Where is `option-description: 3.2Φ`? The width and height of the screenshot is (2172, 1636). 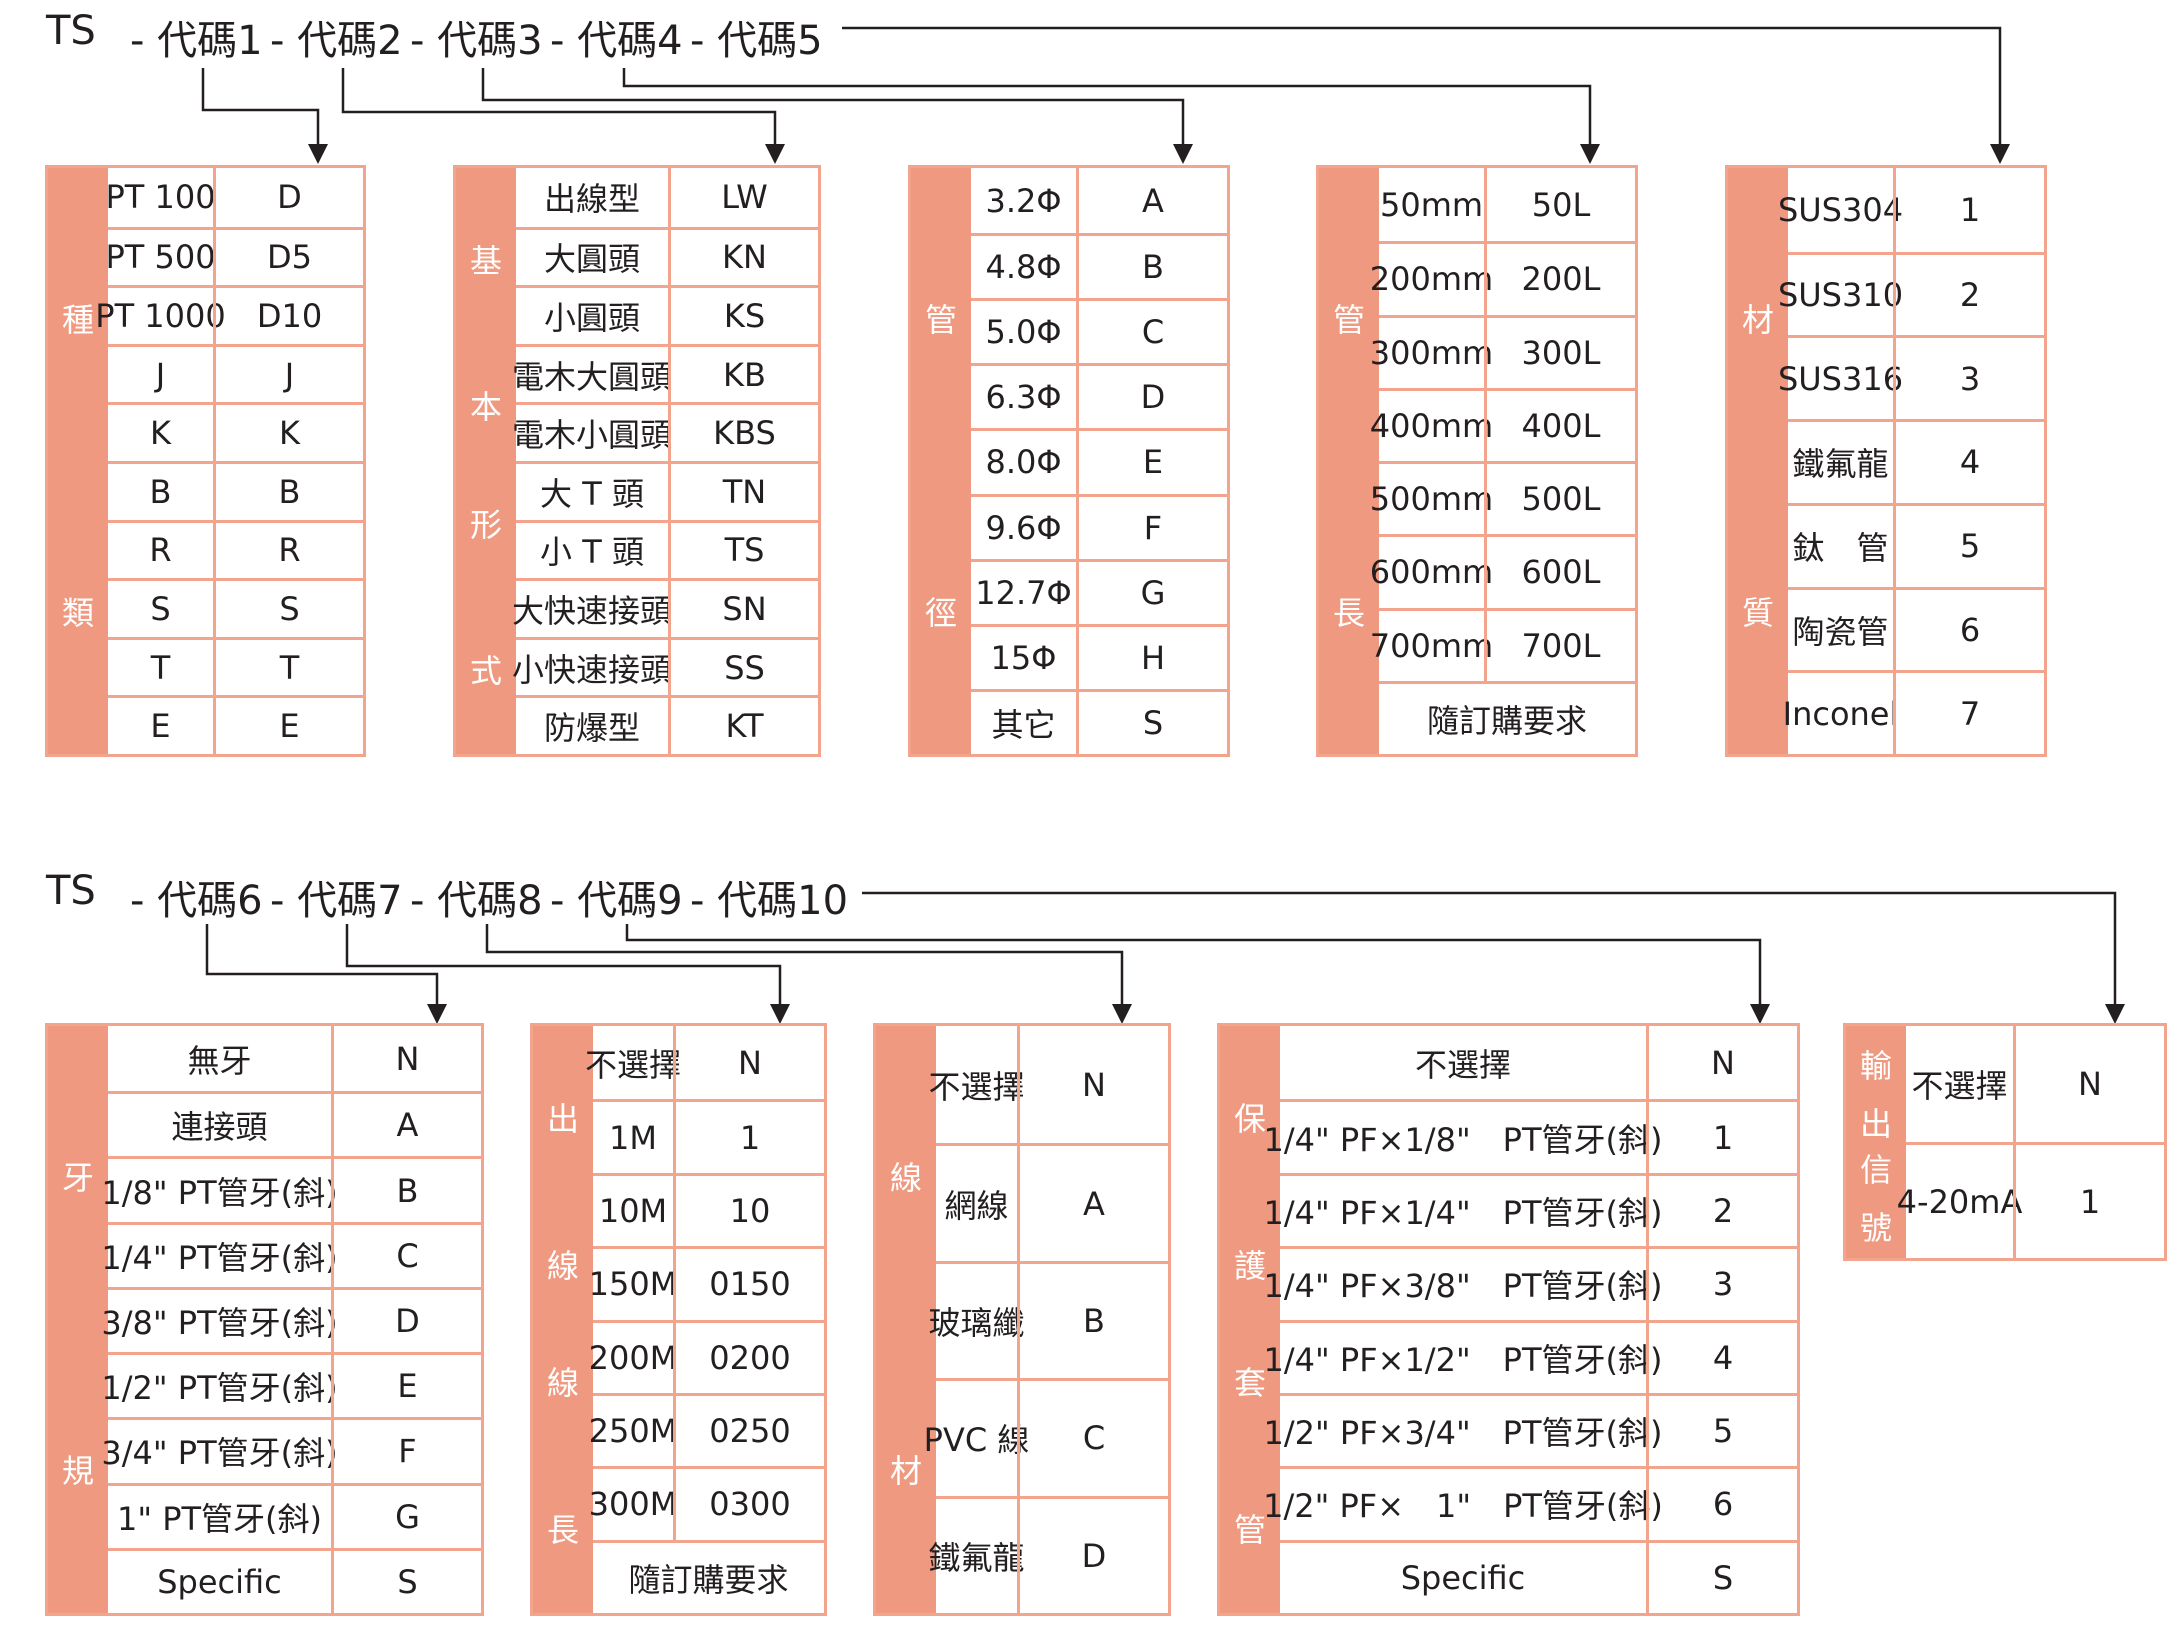 option-description: 3.2Φ is located at coordinates (1023, 200).